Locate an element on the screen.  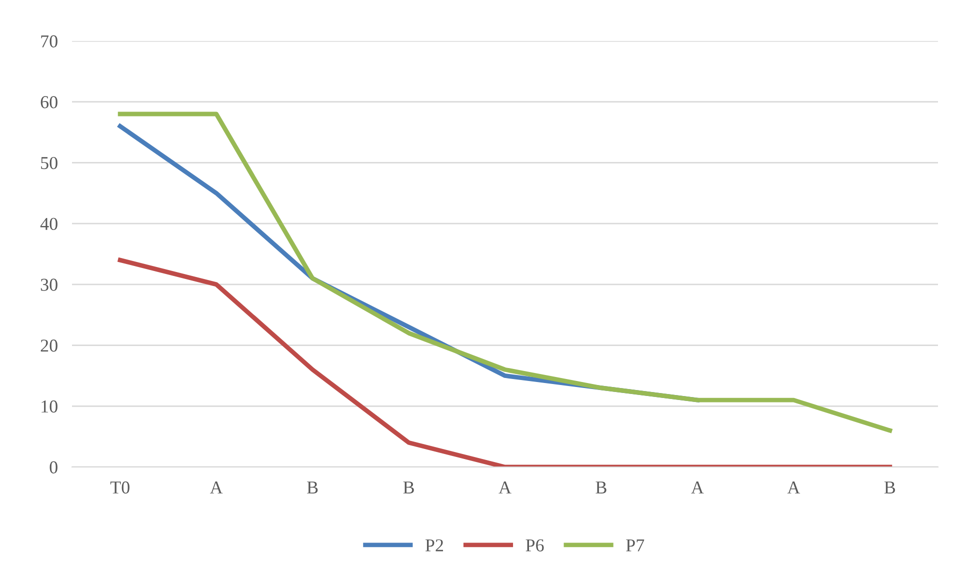
y-tick-label: 30 is located at coordinates (49, 284).